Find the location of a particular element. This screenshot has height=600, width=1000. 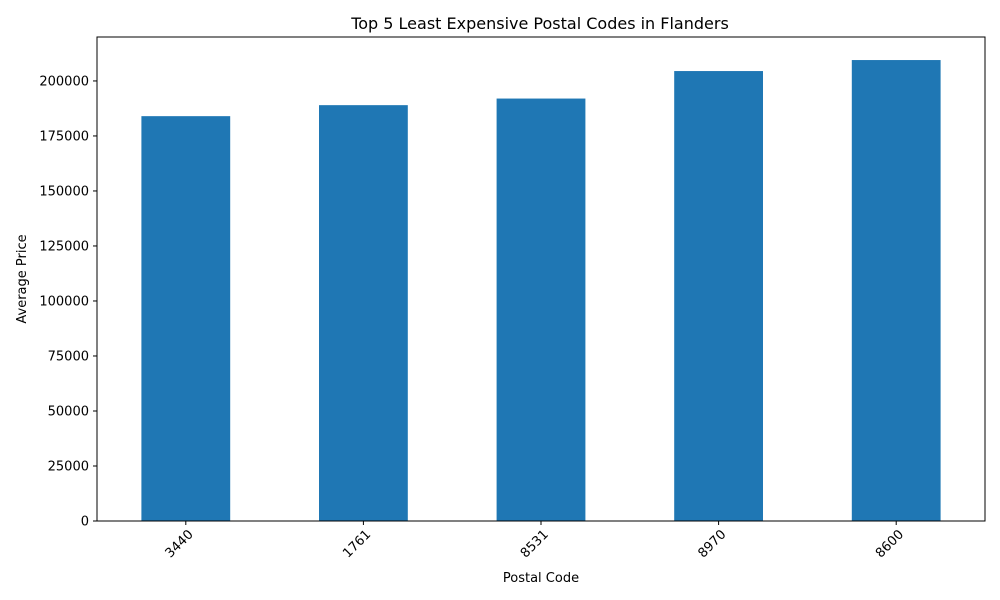

y-tick-label-200000: 200000 is located at coordinates (64, 81).